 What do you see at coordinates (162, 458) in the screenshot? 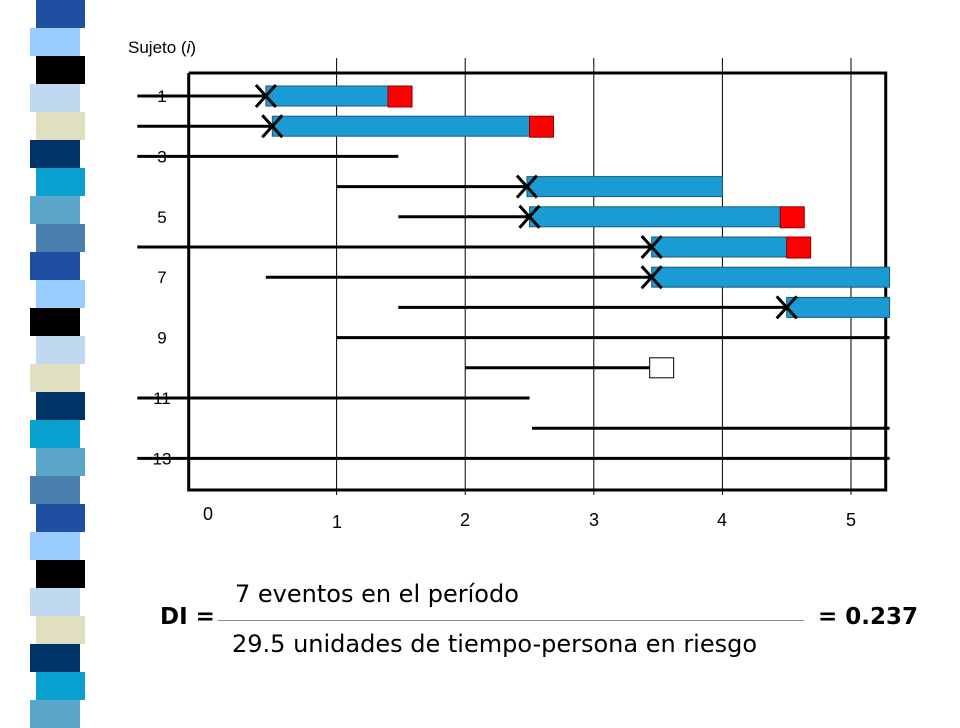
I see `subject-label: 13` at bounding box center [162, 458].